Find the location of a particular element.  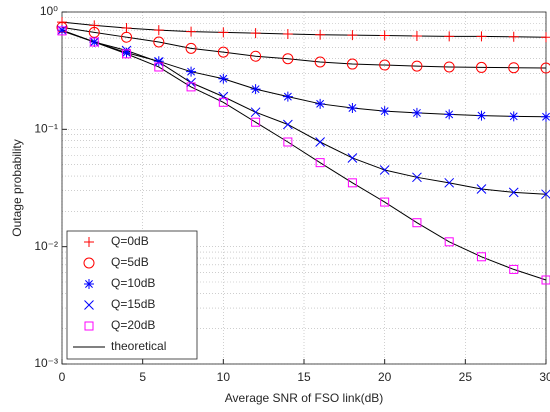

legend-label: Q=15dB is located at coordinates (133, 304).